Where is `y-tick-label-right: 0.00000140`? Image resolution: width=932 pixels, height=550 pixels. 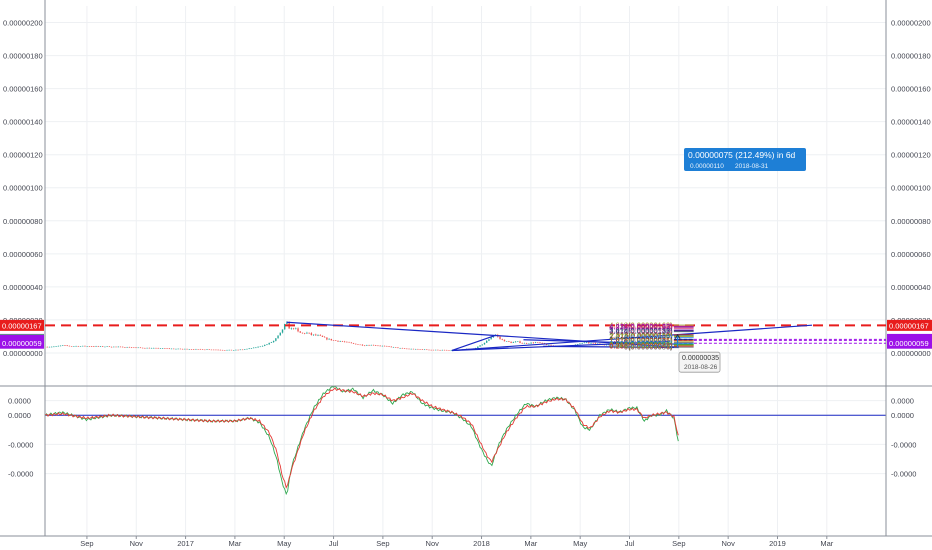
y-tick-label-right: 0.00000140 is located at coordinates (911, 122).